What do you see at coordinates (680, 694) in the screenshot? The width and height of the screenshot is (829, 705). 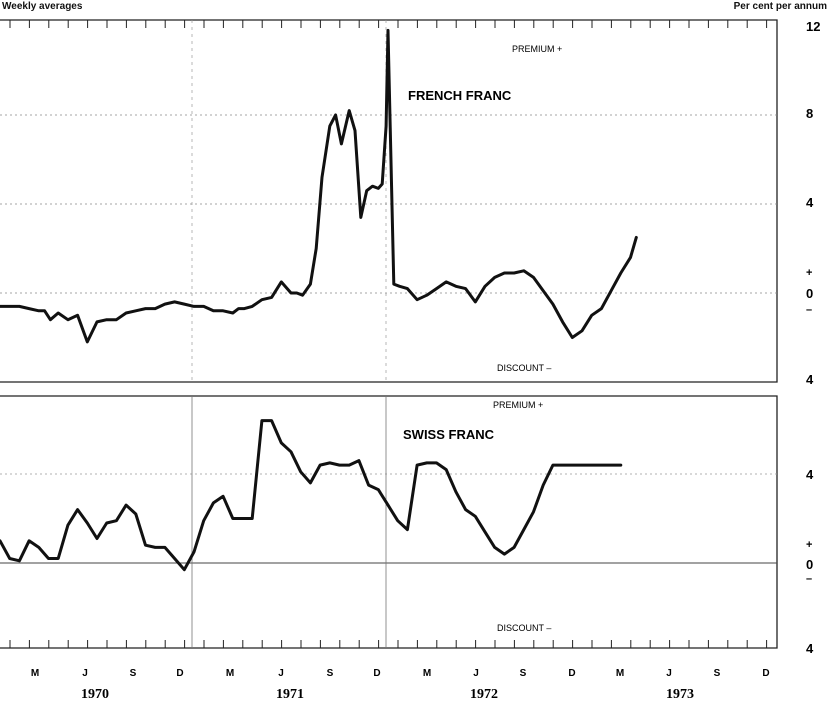 I see `x-year-label-3: 1973` at bounding box center [680, 694].